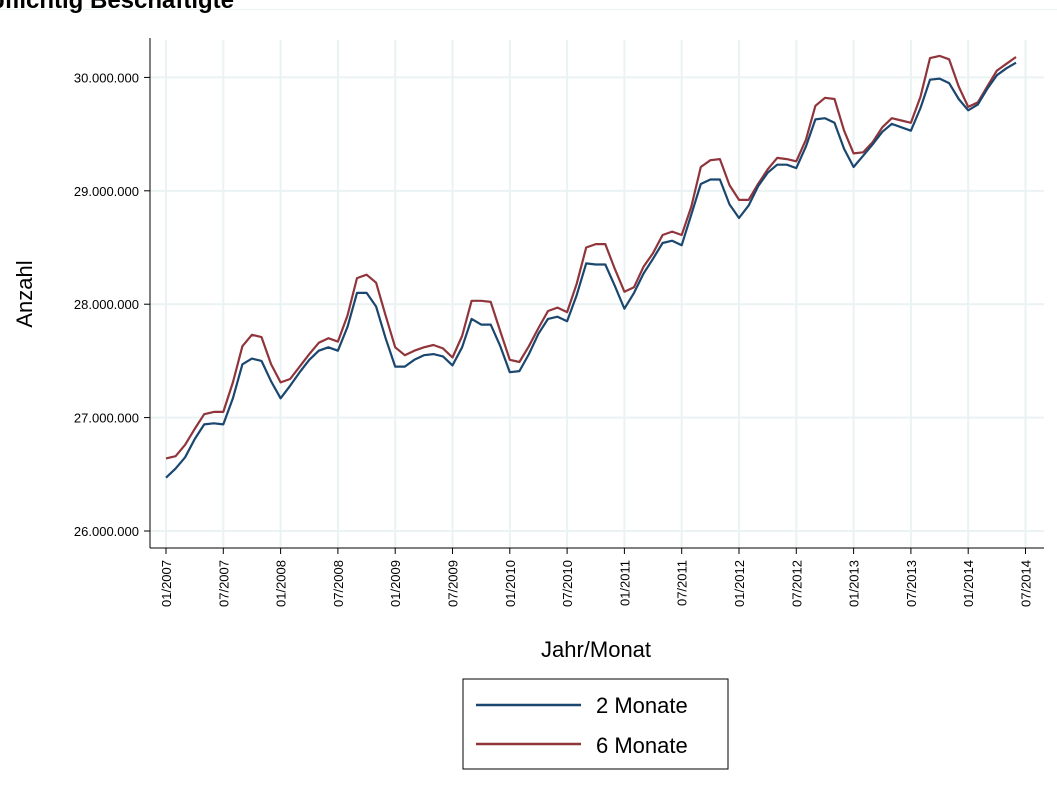 Image resolution: width=1057 pixels, height=797 pixels. I want to click on y-tick-label: 30.000.000, so click(106, 77).